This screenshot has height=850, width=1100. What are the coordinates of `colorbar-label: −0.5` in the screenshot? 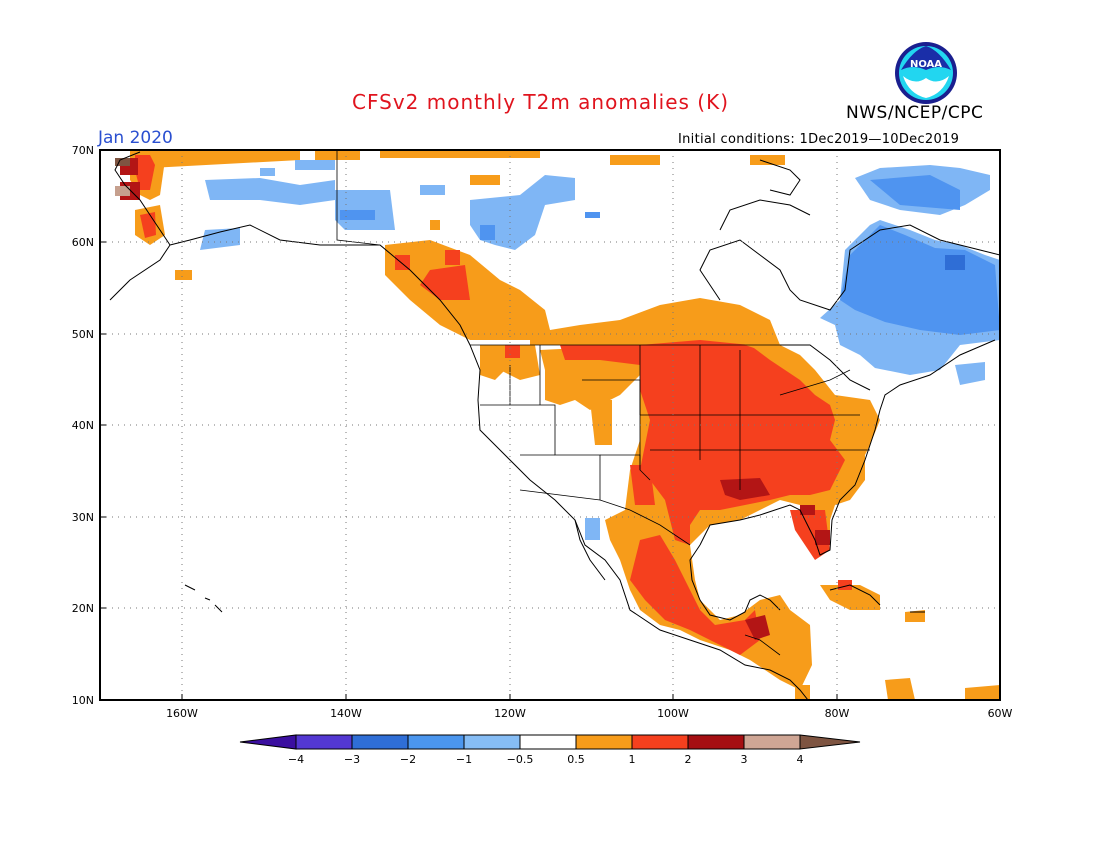 It's located at (520, 759).